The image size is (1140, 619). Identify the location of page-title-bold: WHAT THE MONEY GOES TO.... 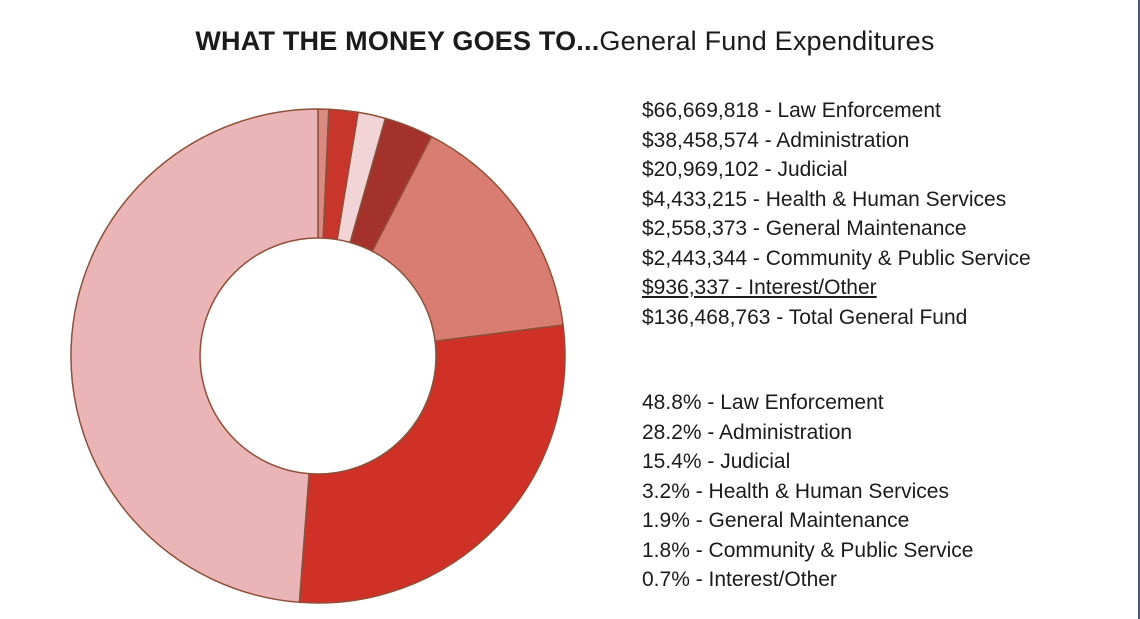
(397, 41).